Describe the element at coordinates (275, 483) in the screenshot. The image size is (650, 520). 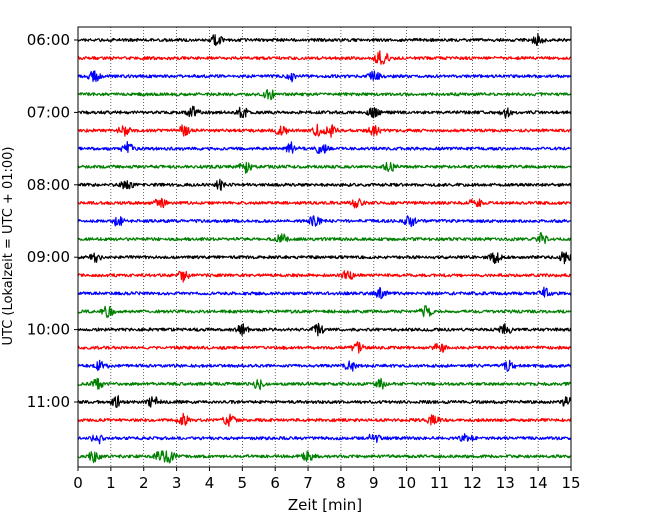
I see `x-tick-label: 6` at that location.